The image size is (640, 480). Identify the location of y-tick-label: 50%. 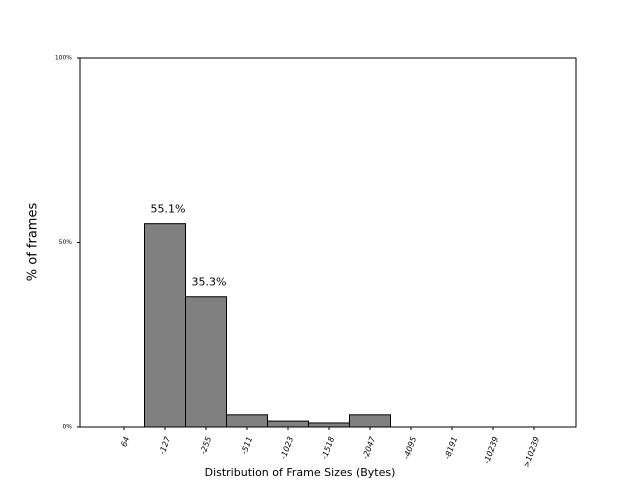
(66, 242).